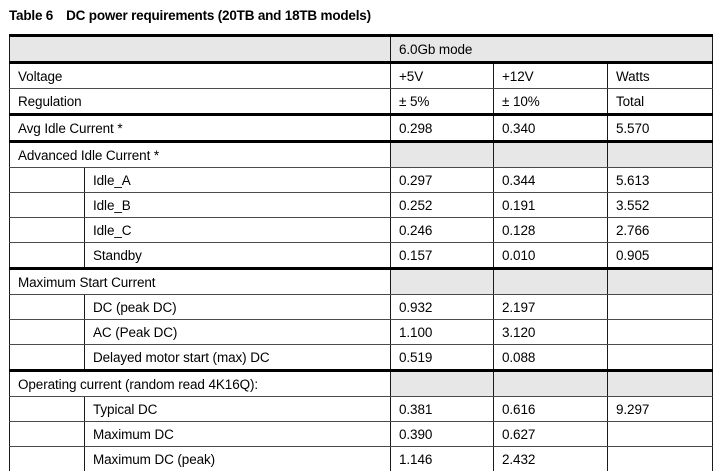  I want to click on row-label-cell: Regulation, so click(200, 102).